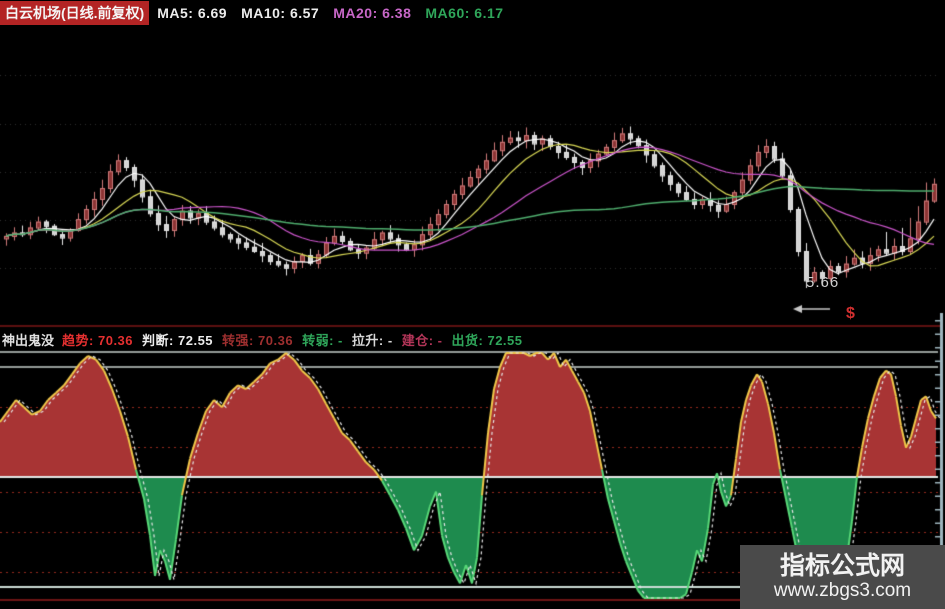 Image resolution: width=945 pixels, height=609 pixels. What do you see at coordinates (322, 340) in the screenshot?
I see `field-turn-weak: 转弱: -` at bounding box center [322, 340].